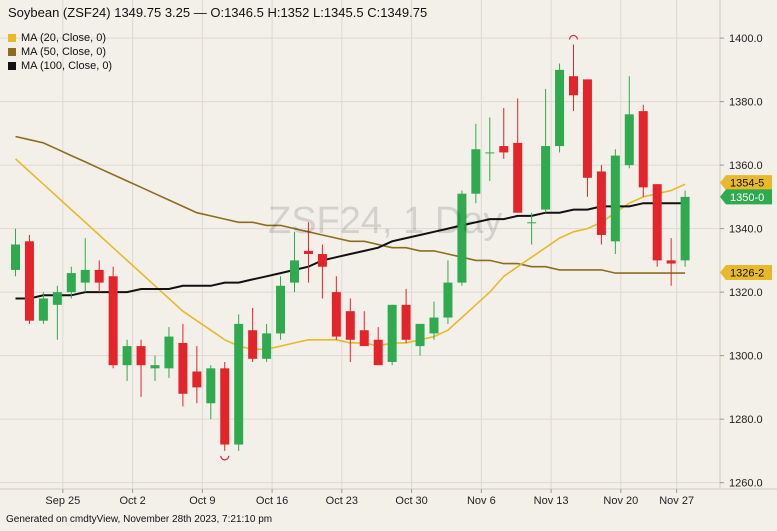 The width and height of the screenshot is (777, 531). I want to click on price-label-text: 1354-5, so click(747, 184).